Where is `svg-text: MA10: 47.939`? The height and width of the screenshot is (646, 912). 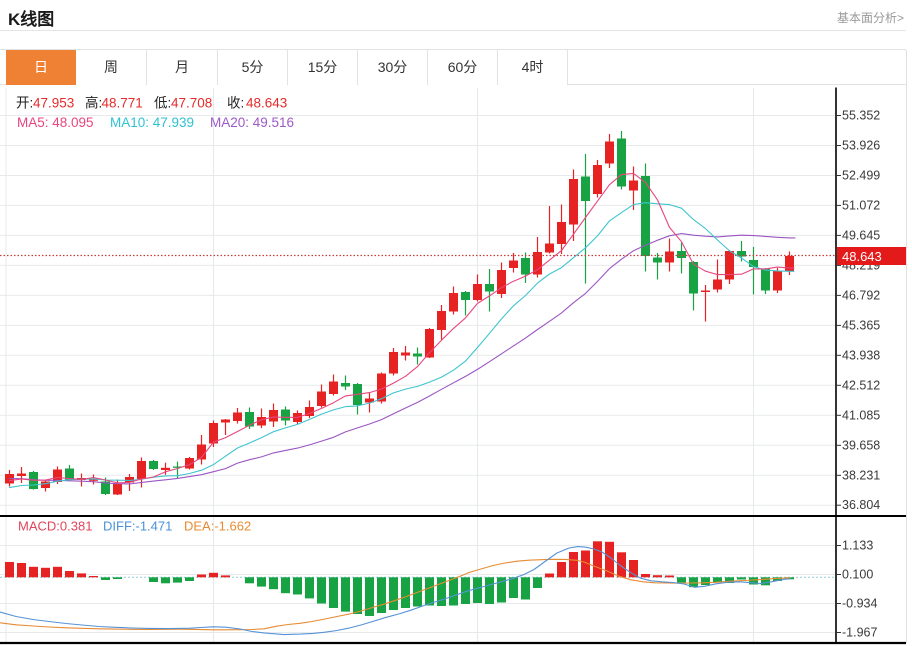 svg-text: MA10: 47.939 is located at coordinates (152, 122).